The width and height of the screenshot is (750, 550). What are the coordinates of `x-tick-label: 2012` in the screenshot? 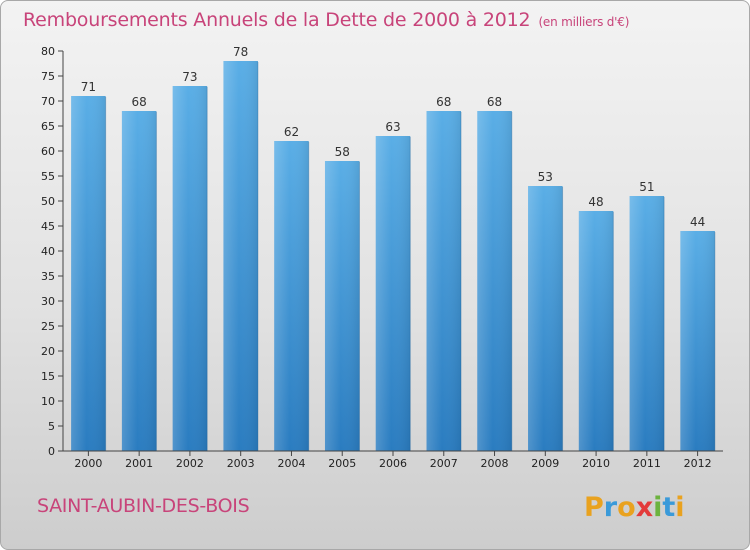 It's located at (698, 463).